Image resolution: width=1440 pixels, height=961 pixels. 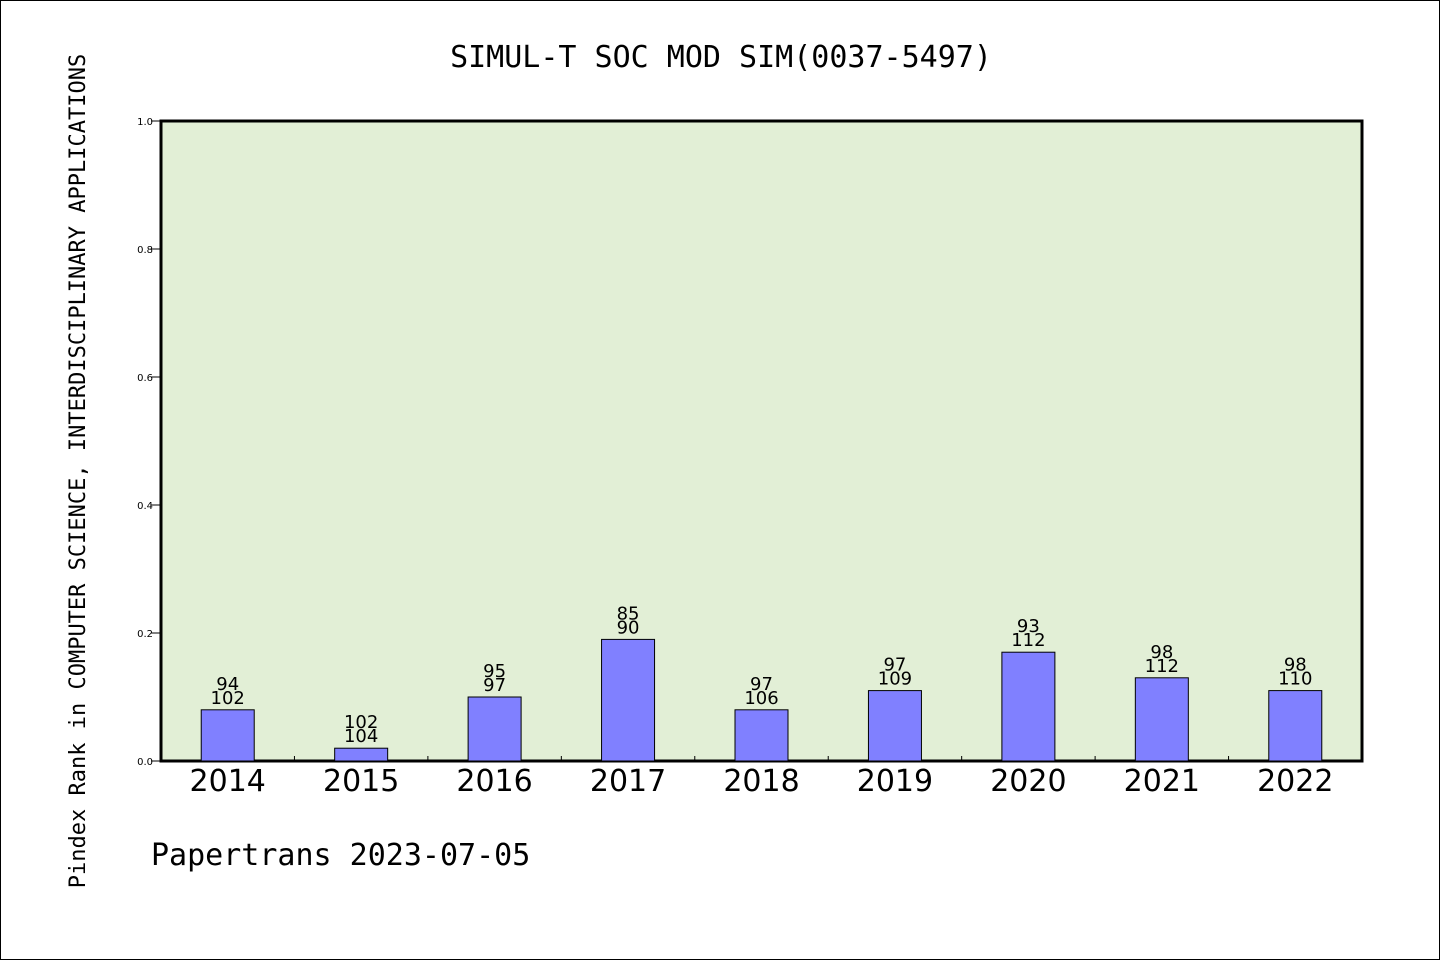 I want to click on x-category-label: 2016, so click(x=494, y=781).